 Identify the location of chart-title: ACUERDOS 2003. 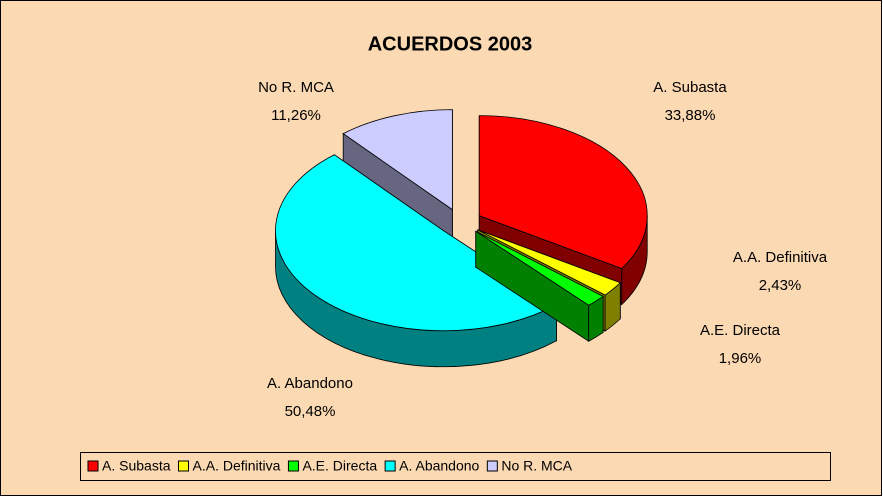
(450, 44).